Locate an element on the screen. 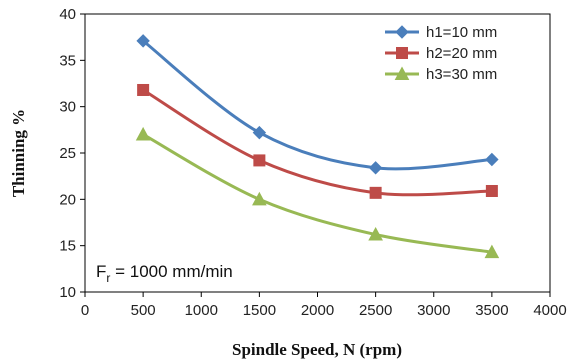 The width and height of the screenshot is (574, 362). x-tick-label: 3500 is located at coordinates (491, 310).